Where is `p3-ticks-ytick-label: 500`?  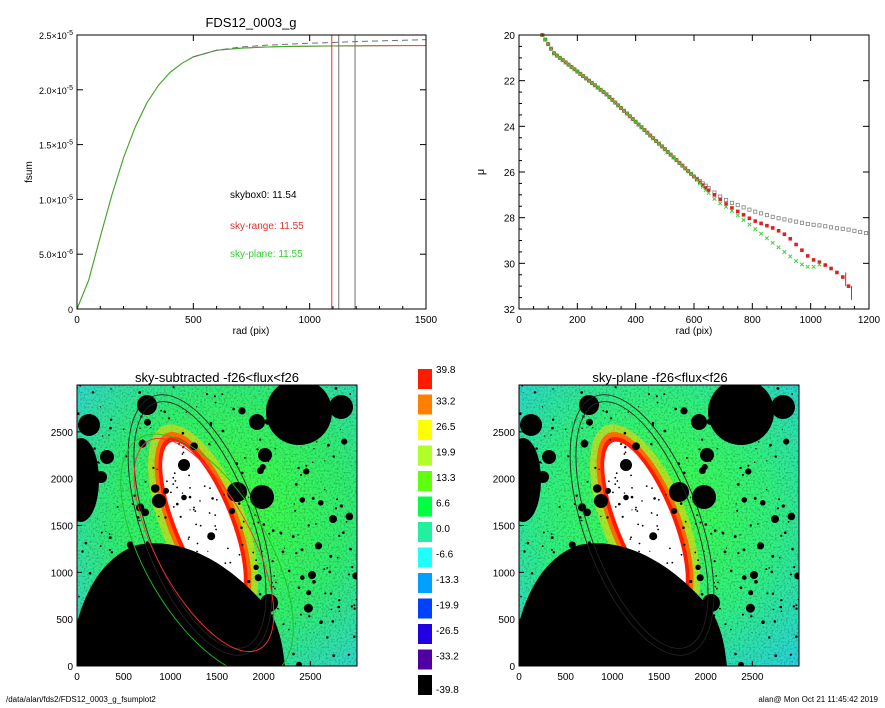
p3-ticks-ytick-label: 500 is located at coordinates (64, 620).